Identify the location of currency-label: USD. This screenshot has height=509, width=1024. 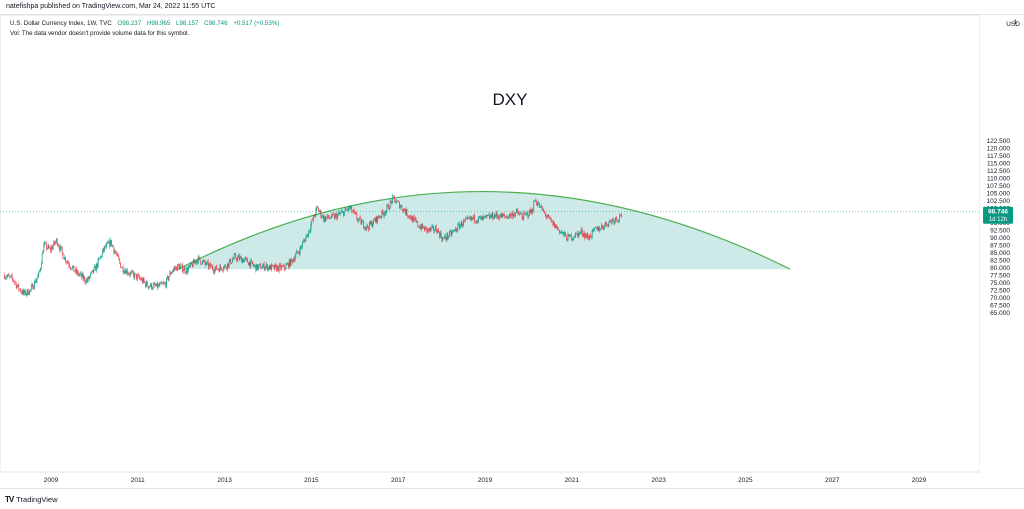
(1013, 24).